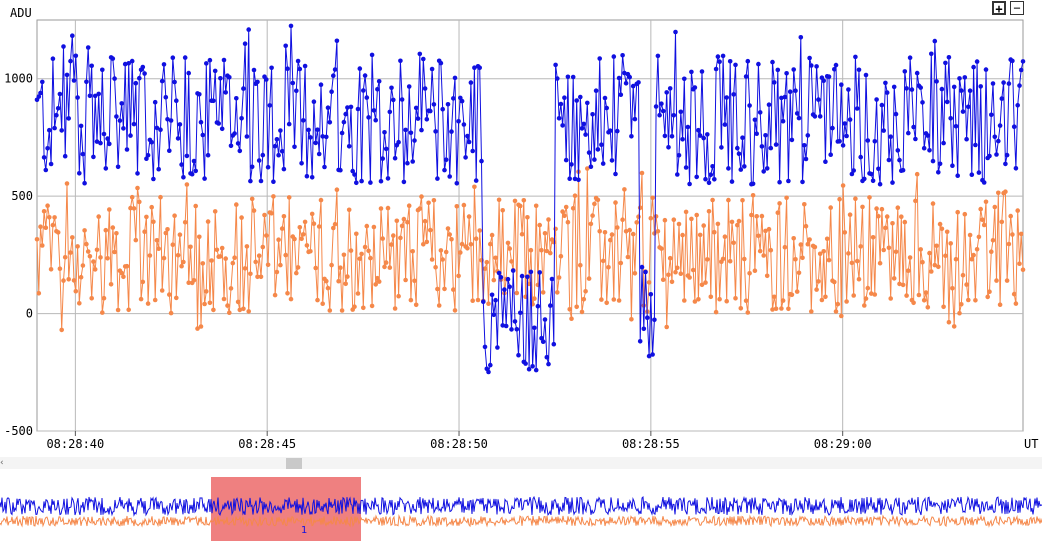 The width and height of the screenshot is (1042, 544). I want to click on zoom-in-button: +, so click(999, 8).